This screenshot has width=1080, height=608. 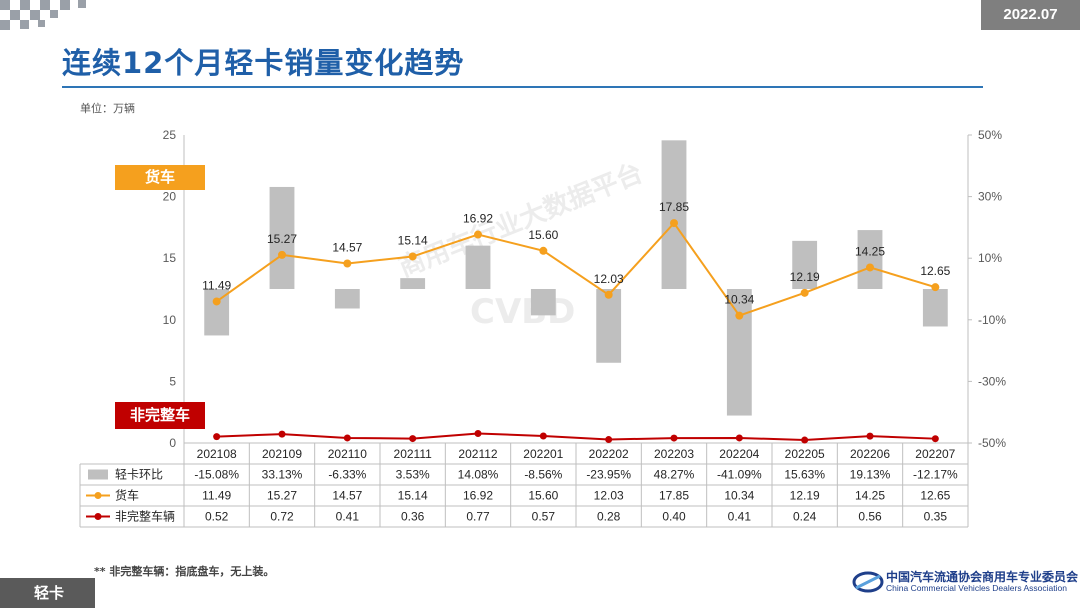 What do you see at coordinates (936, 517) in the screenshot?
I see `table-cell-chassis: 0.35` at bounding box center [936, 517].